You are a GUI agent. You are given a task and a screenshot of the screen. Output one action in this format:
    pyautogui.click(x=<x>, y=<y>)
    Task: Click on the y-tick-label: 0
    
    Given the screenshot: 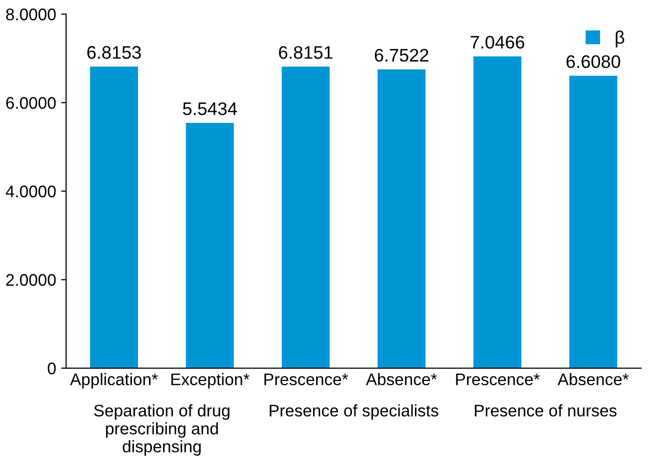 What is the action you would take?
    pyautogui.click(x=52, y=368)
    